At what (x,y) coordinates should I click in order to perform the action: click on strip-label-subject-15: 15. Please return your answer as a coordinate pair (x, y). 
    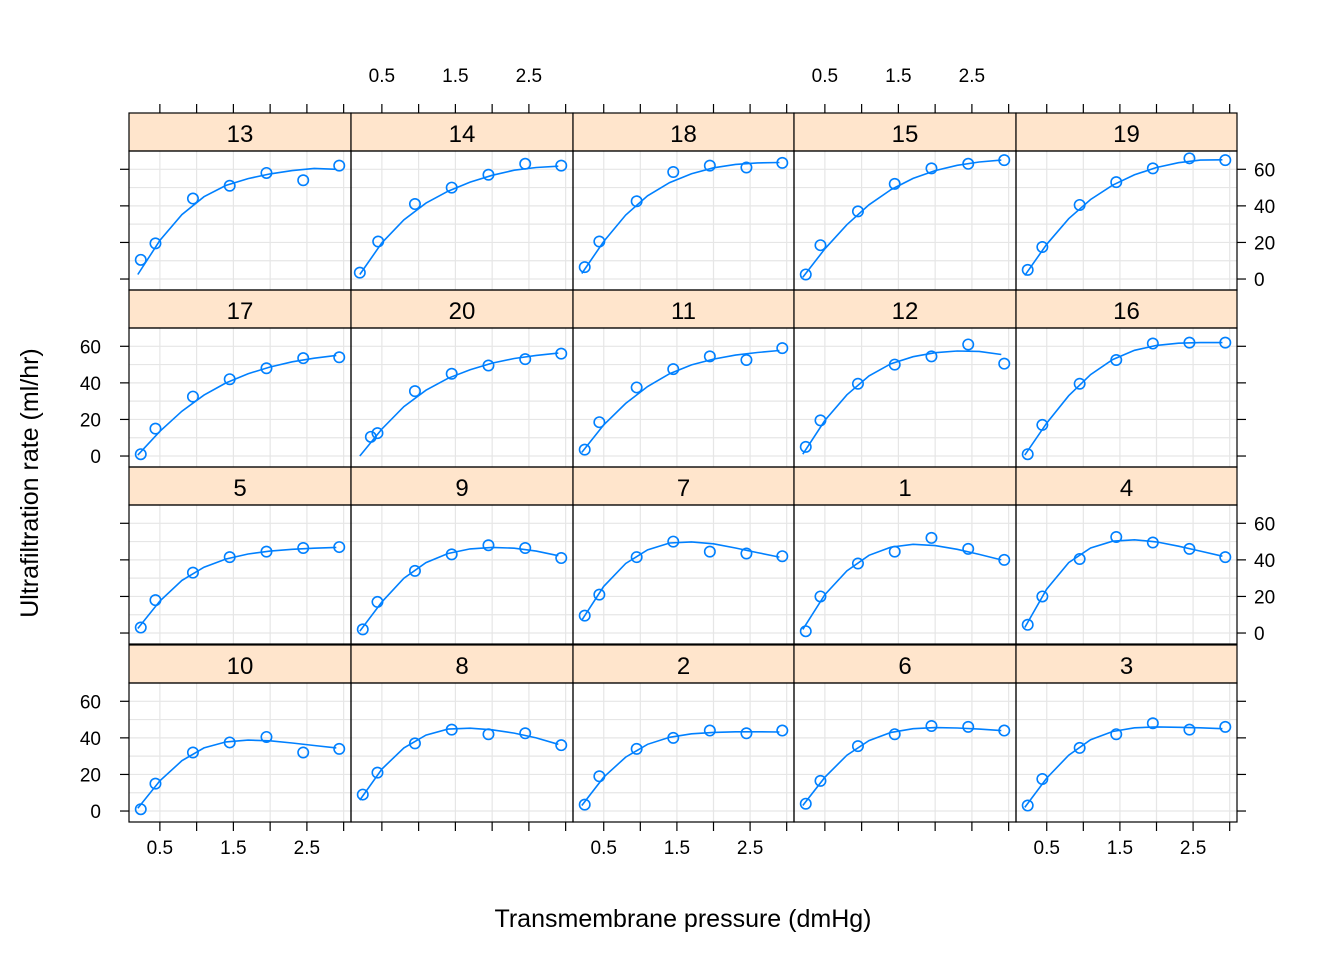
    Looking at the image, I should click on (905, 134).